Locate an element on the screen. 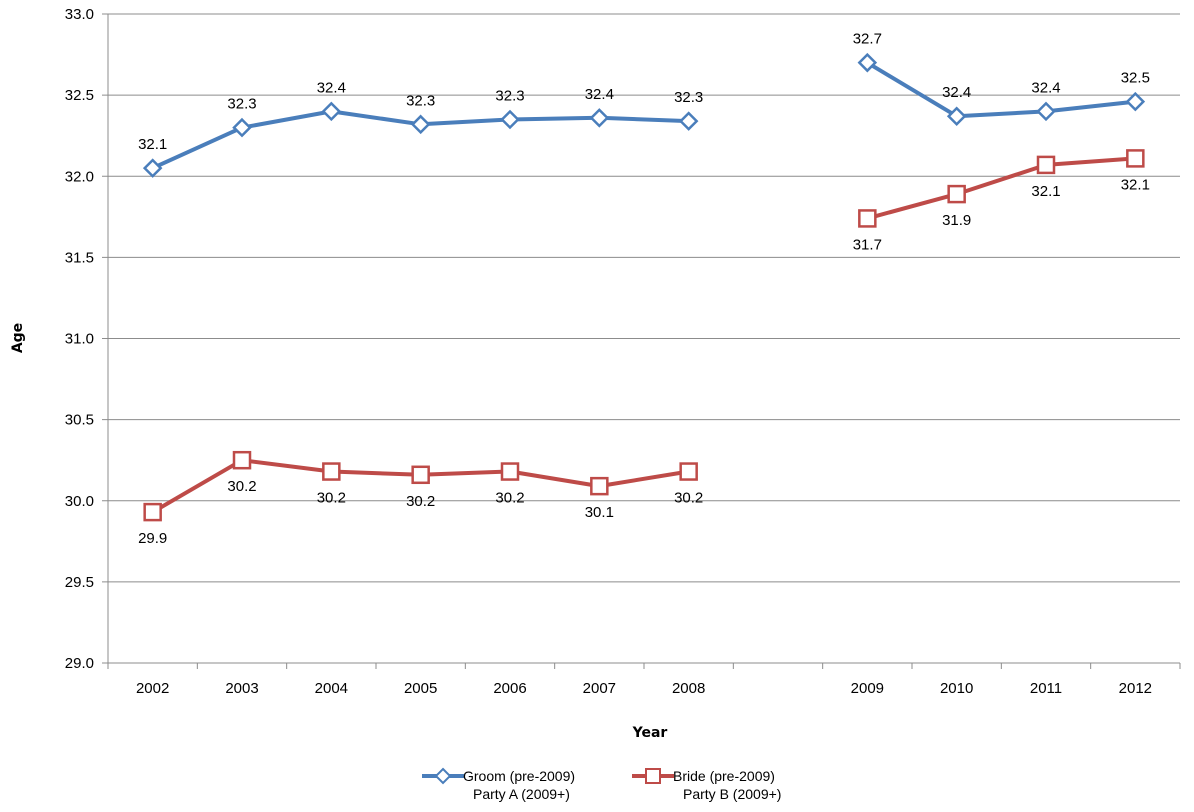  data-label: 30.1 is located at coordinates (599, 512).